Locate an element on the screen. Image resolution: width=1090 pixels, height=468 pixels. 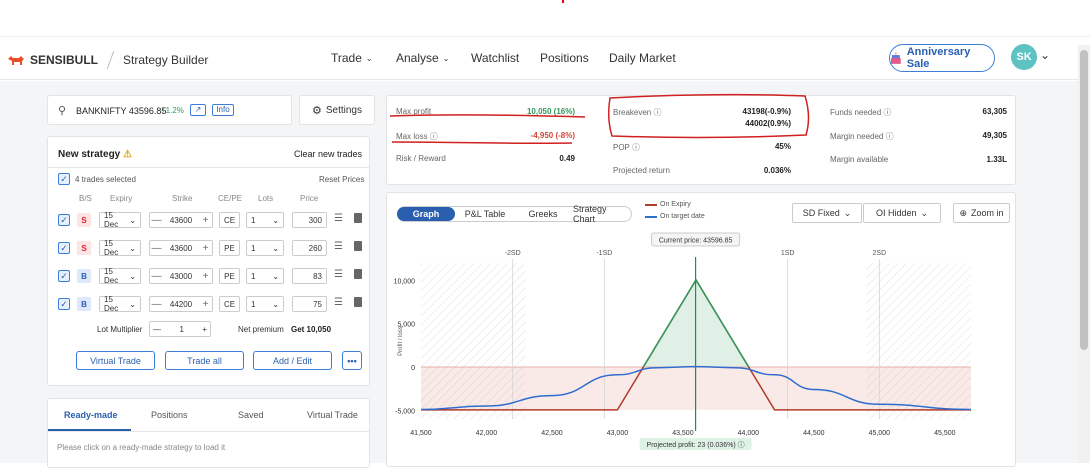
settings-button: ⚙Settings is located at coordinates (337, 110).